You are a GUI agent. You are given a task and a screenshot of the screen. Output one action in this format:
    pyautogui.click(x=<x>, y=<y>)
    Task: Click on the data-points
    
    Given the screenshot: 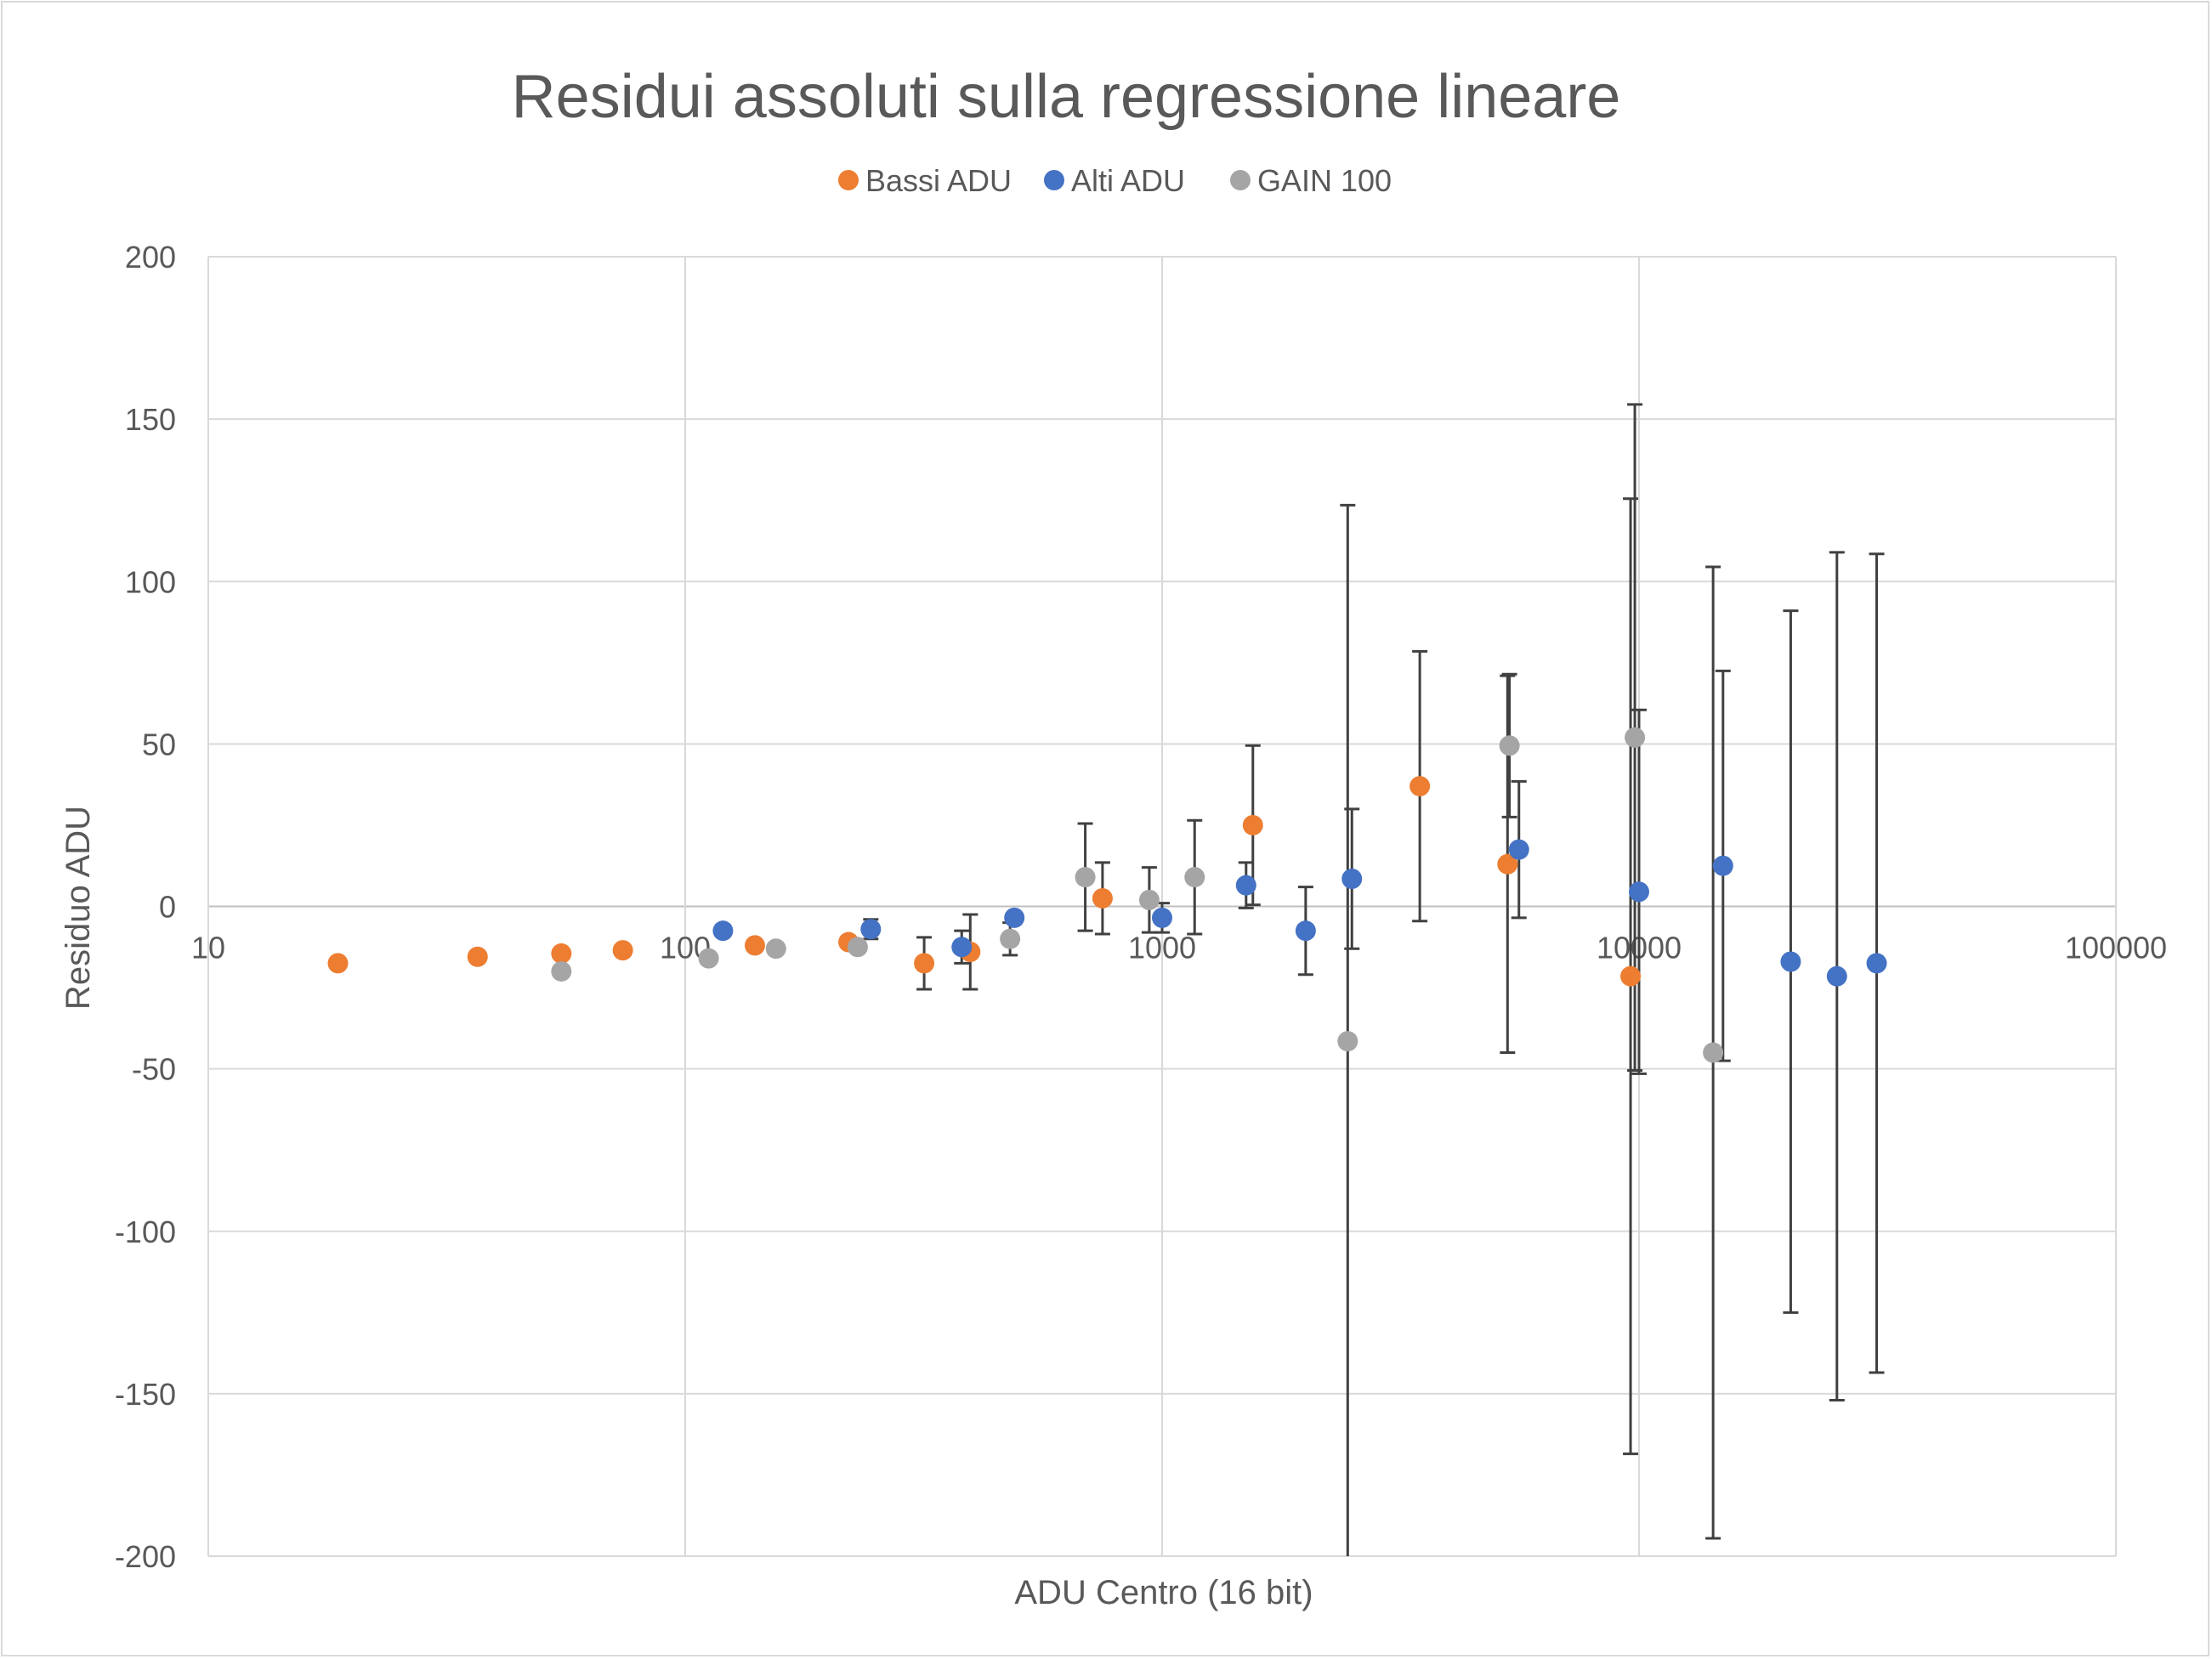 What is the action you would take?
    pyautogui.click(x=1107, y=895)
    